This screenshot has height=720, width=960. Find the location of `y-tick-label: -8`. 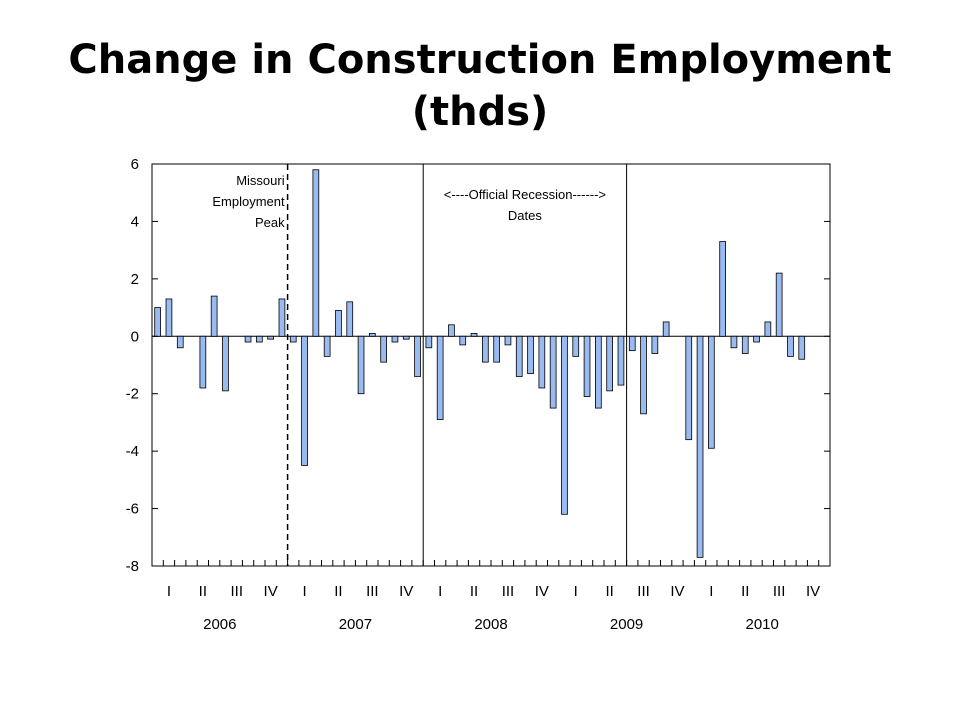

y-tick-label: -8 is located at coordinates (132, 566).